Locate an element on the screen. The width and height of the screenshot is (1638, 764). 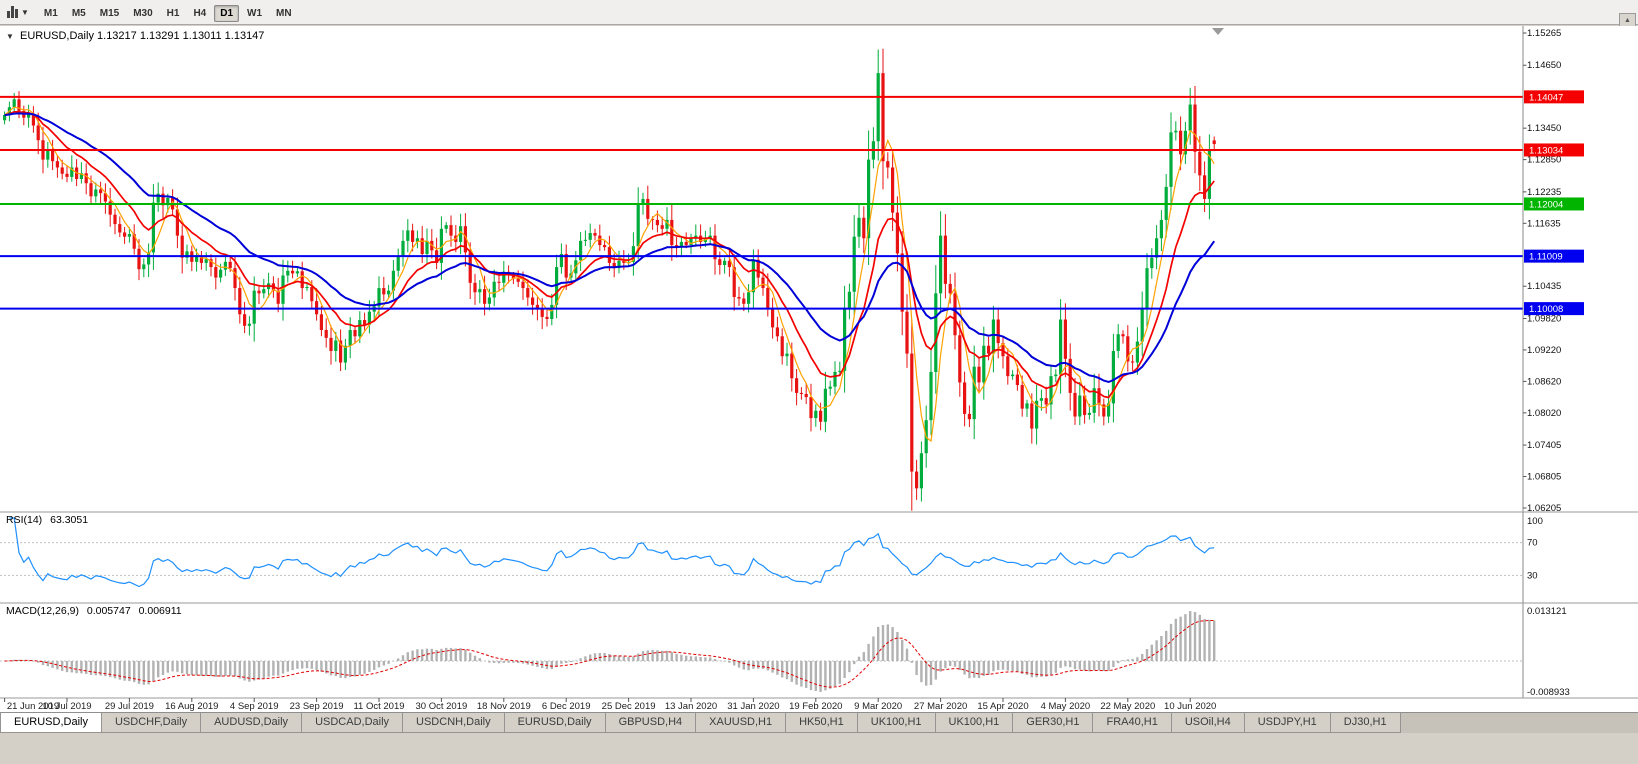
chart-tab-USDCAD-Daily: USDCAD,Daily is located at coordinates (352, 723).